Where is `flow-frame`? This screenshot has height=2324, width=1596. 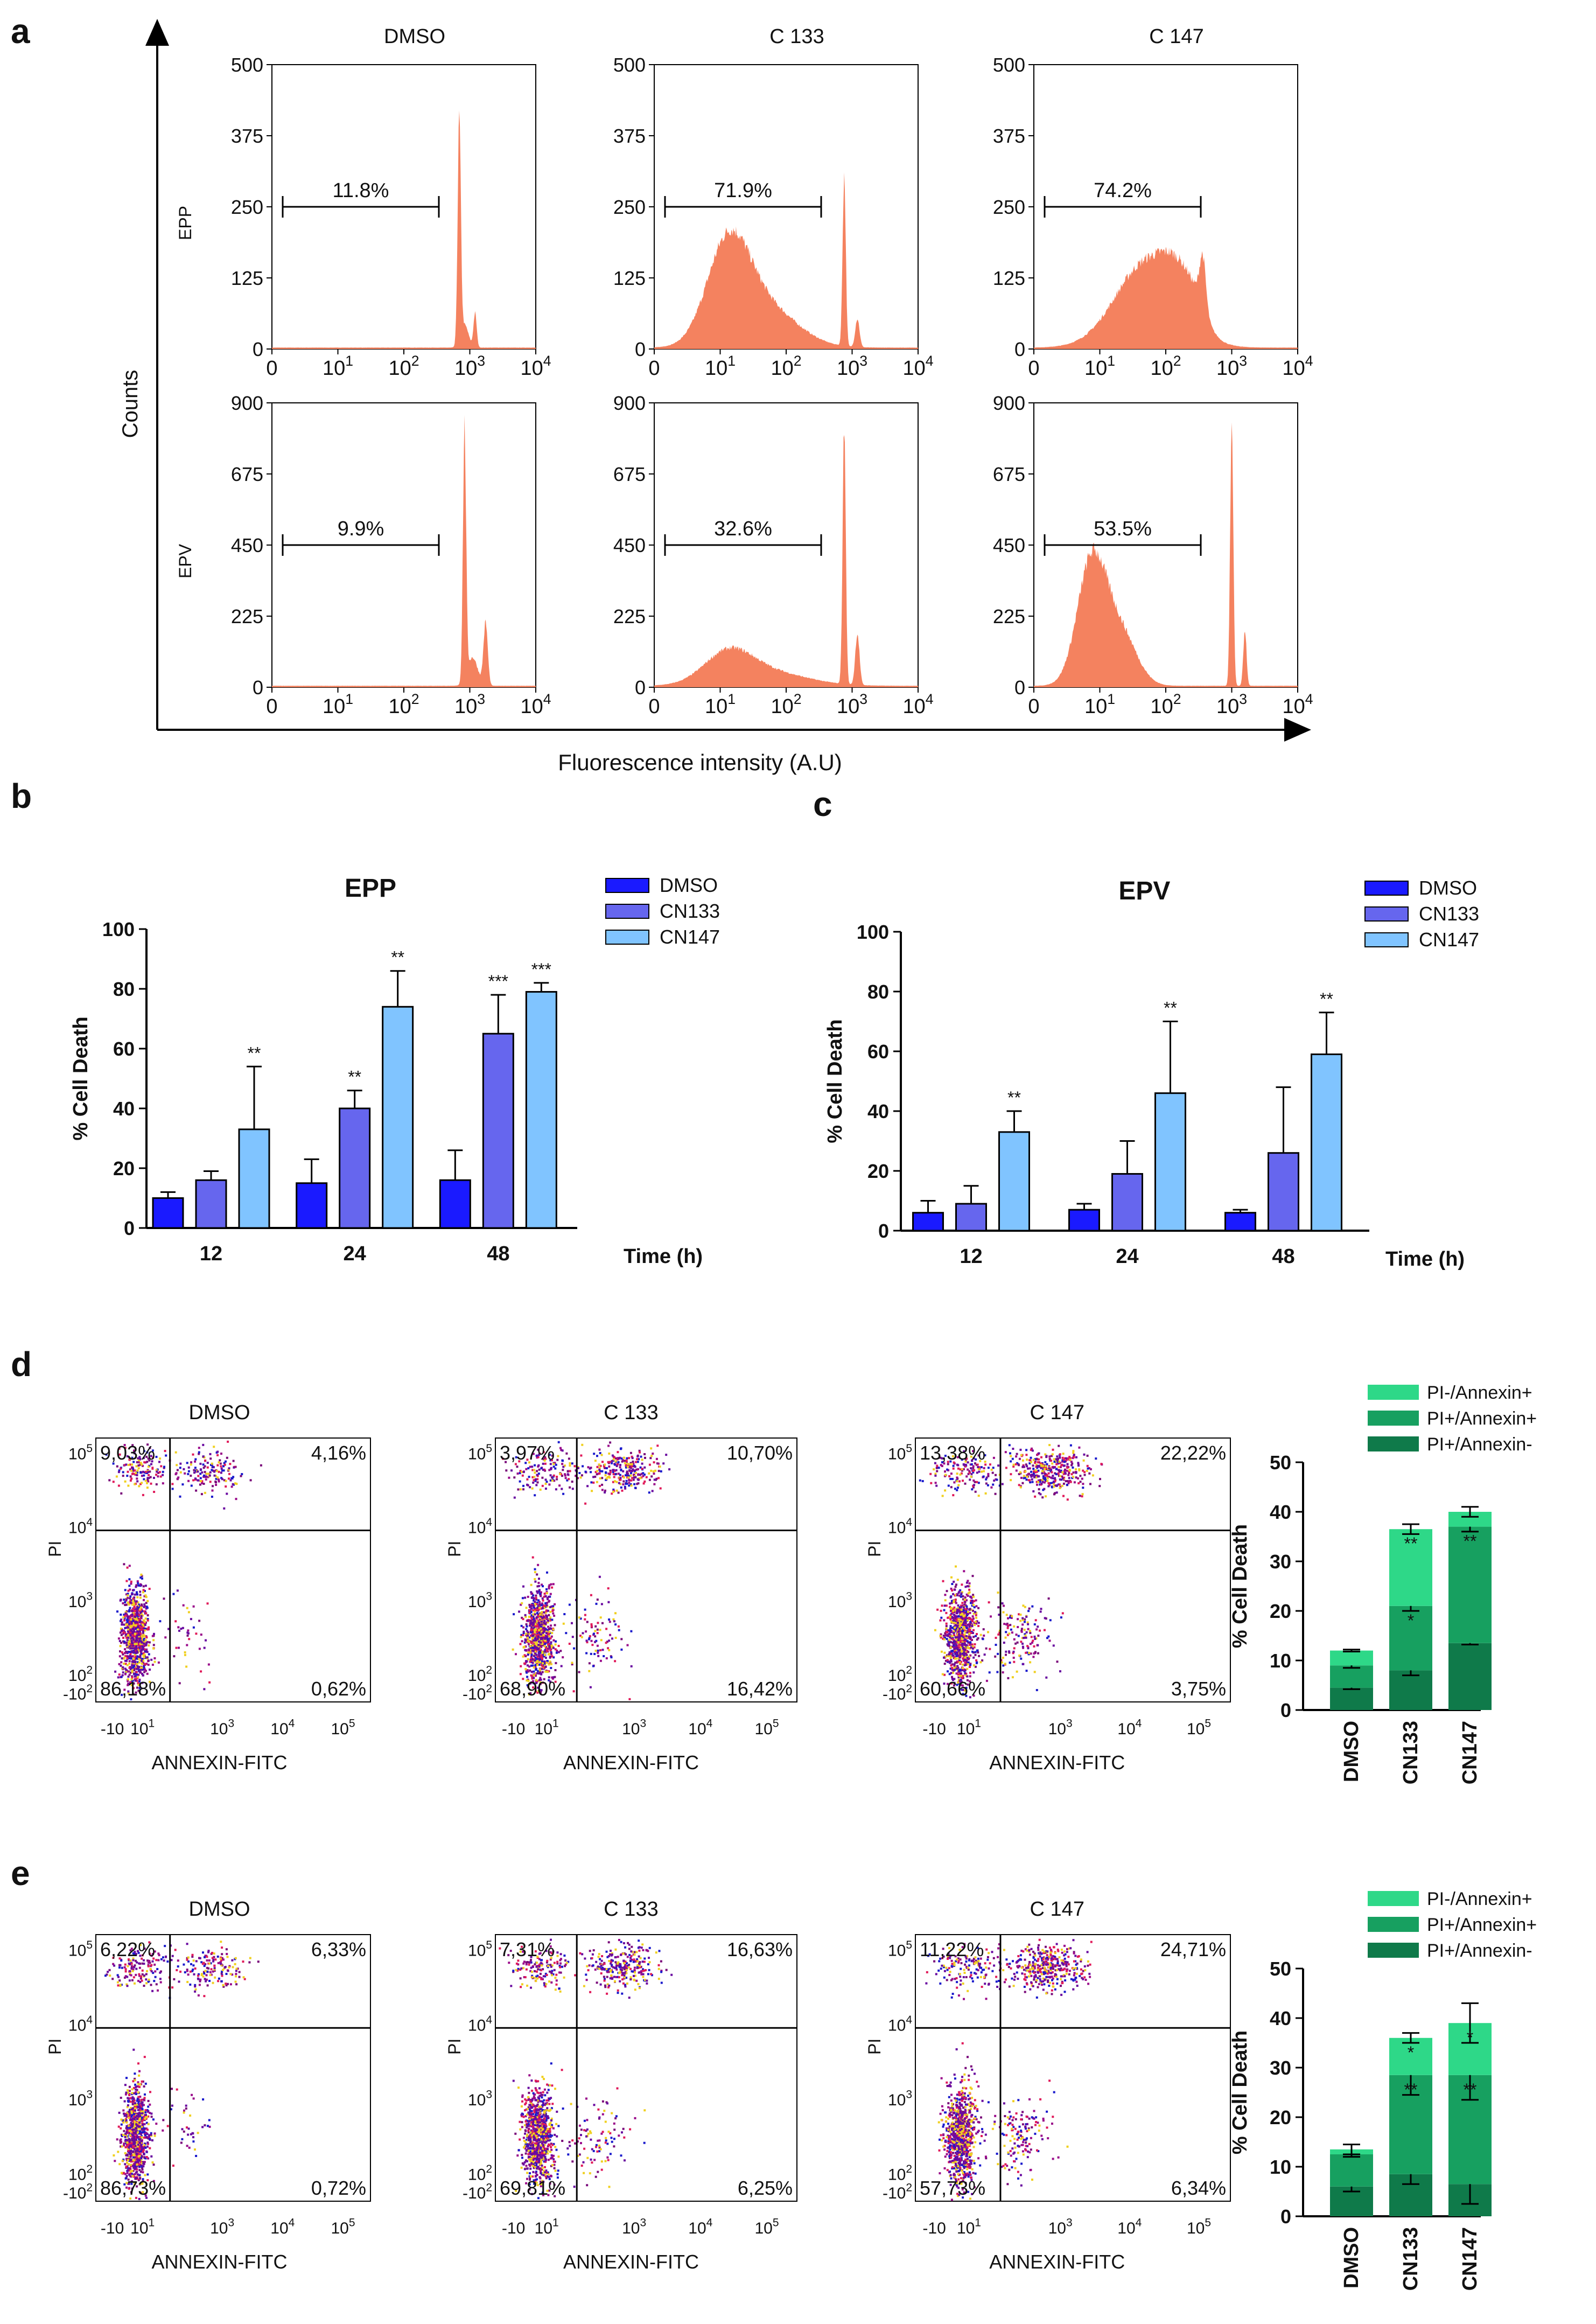 flow-frame is located at coordinates (233, 2068).